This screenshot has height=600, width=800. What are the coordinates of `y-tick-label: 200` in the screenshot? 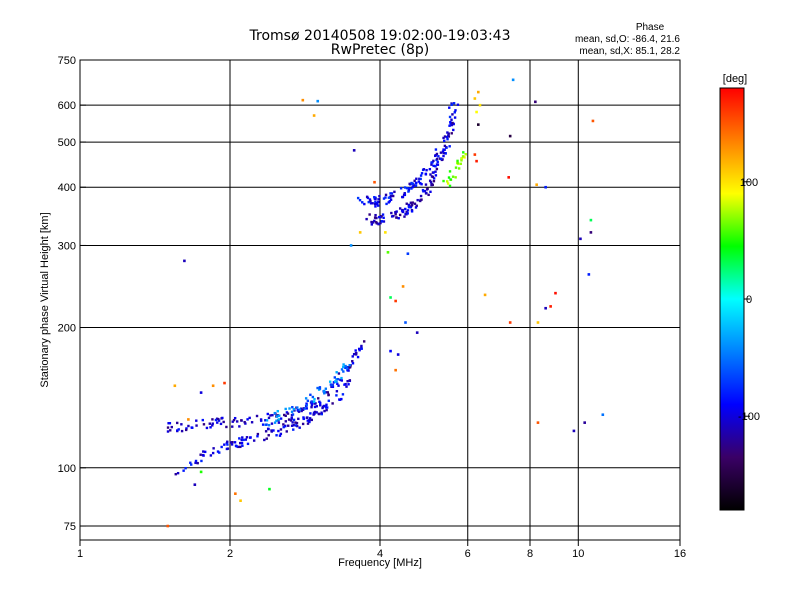 It's located at (67, 329).